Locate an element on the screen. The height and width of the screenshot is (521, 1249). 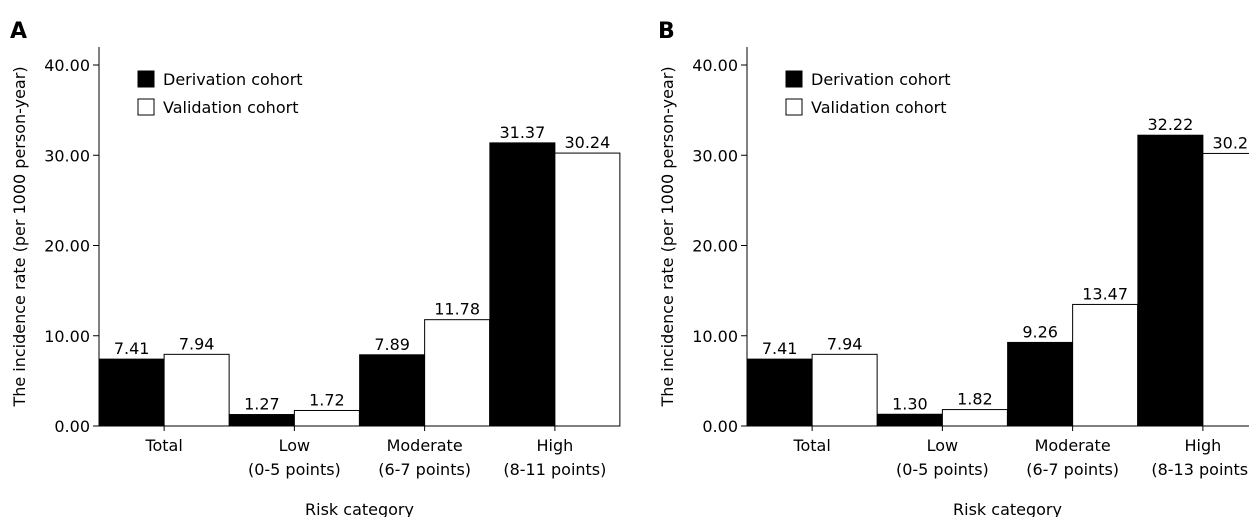
chart-a-data-label: 7.89 is located at coordinates (392, 344).